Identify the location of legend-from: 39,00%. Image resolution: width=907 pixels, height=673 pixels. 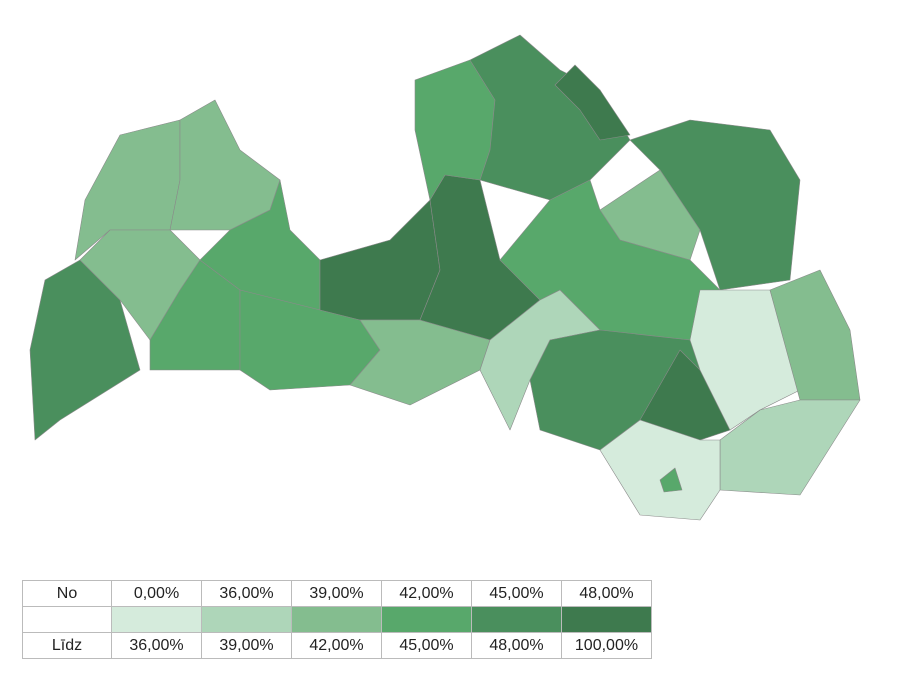
(336, 593).